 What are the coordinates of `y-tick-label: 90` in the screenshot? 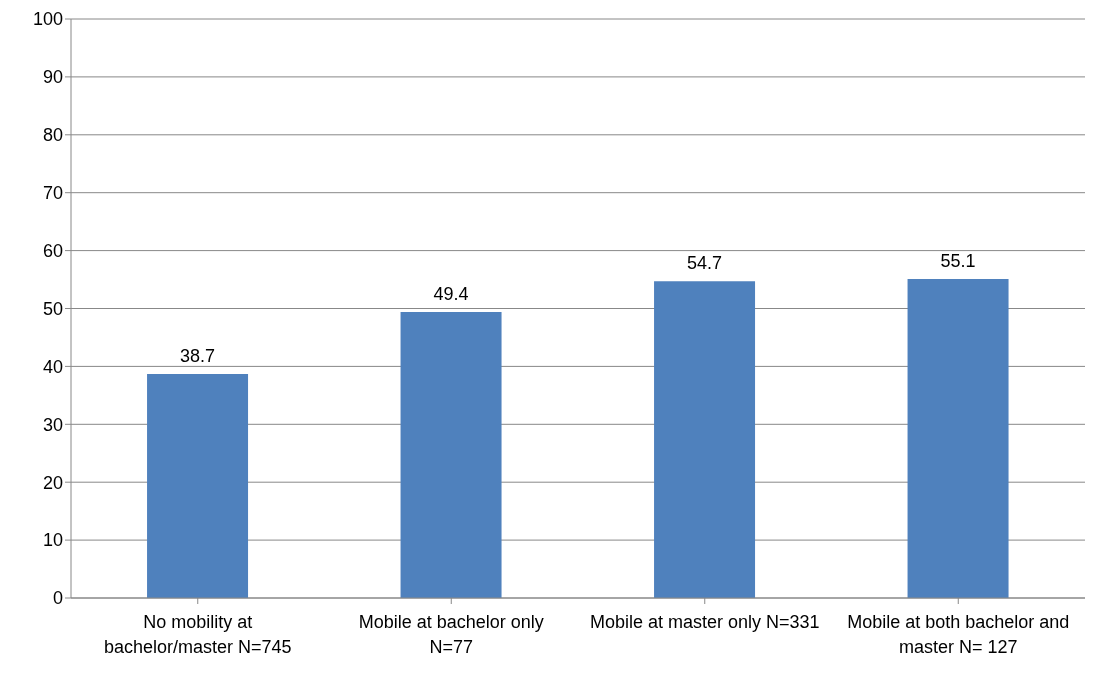 It's located at (52, 77).